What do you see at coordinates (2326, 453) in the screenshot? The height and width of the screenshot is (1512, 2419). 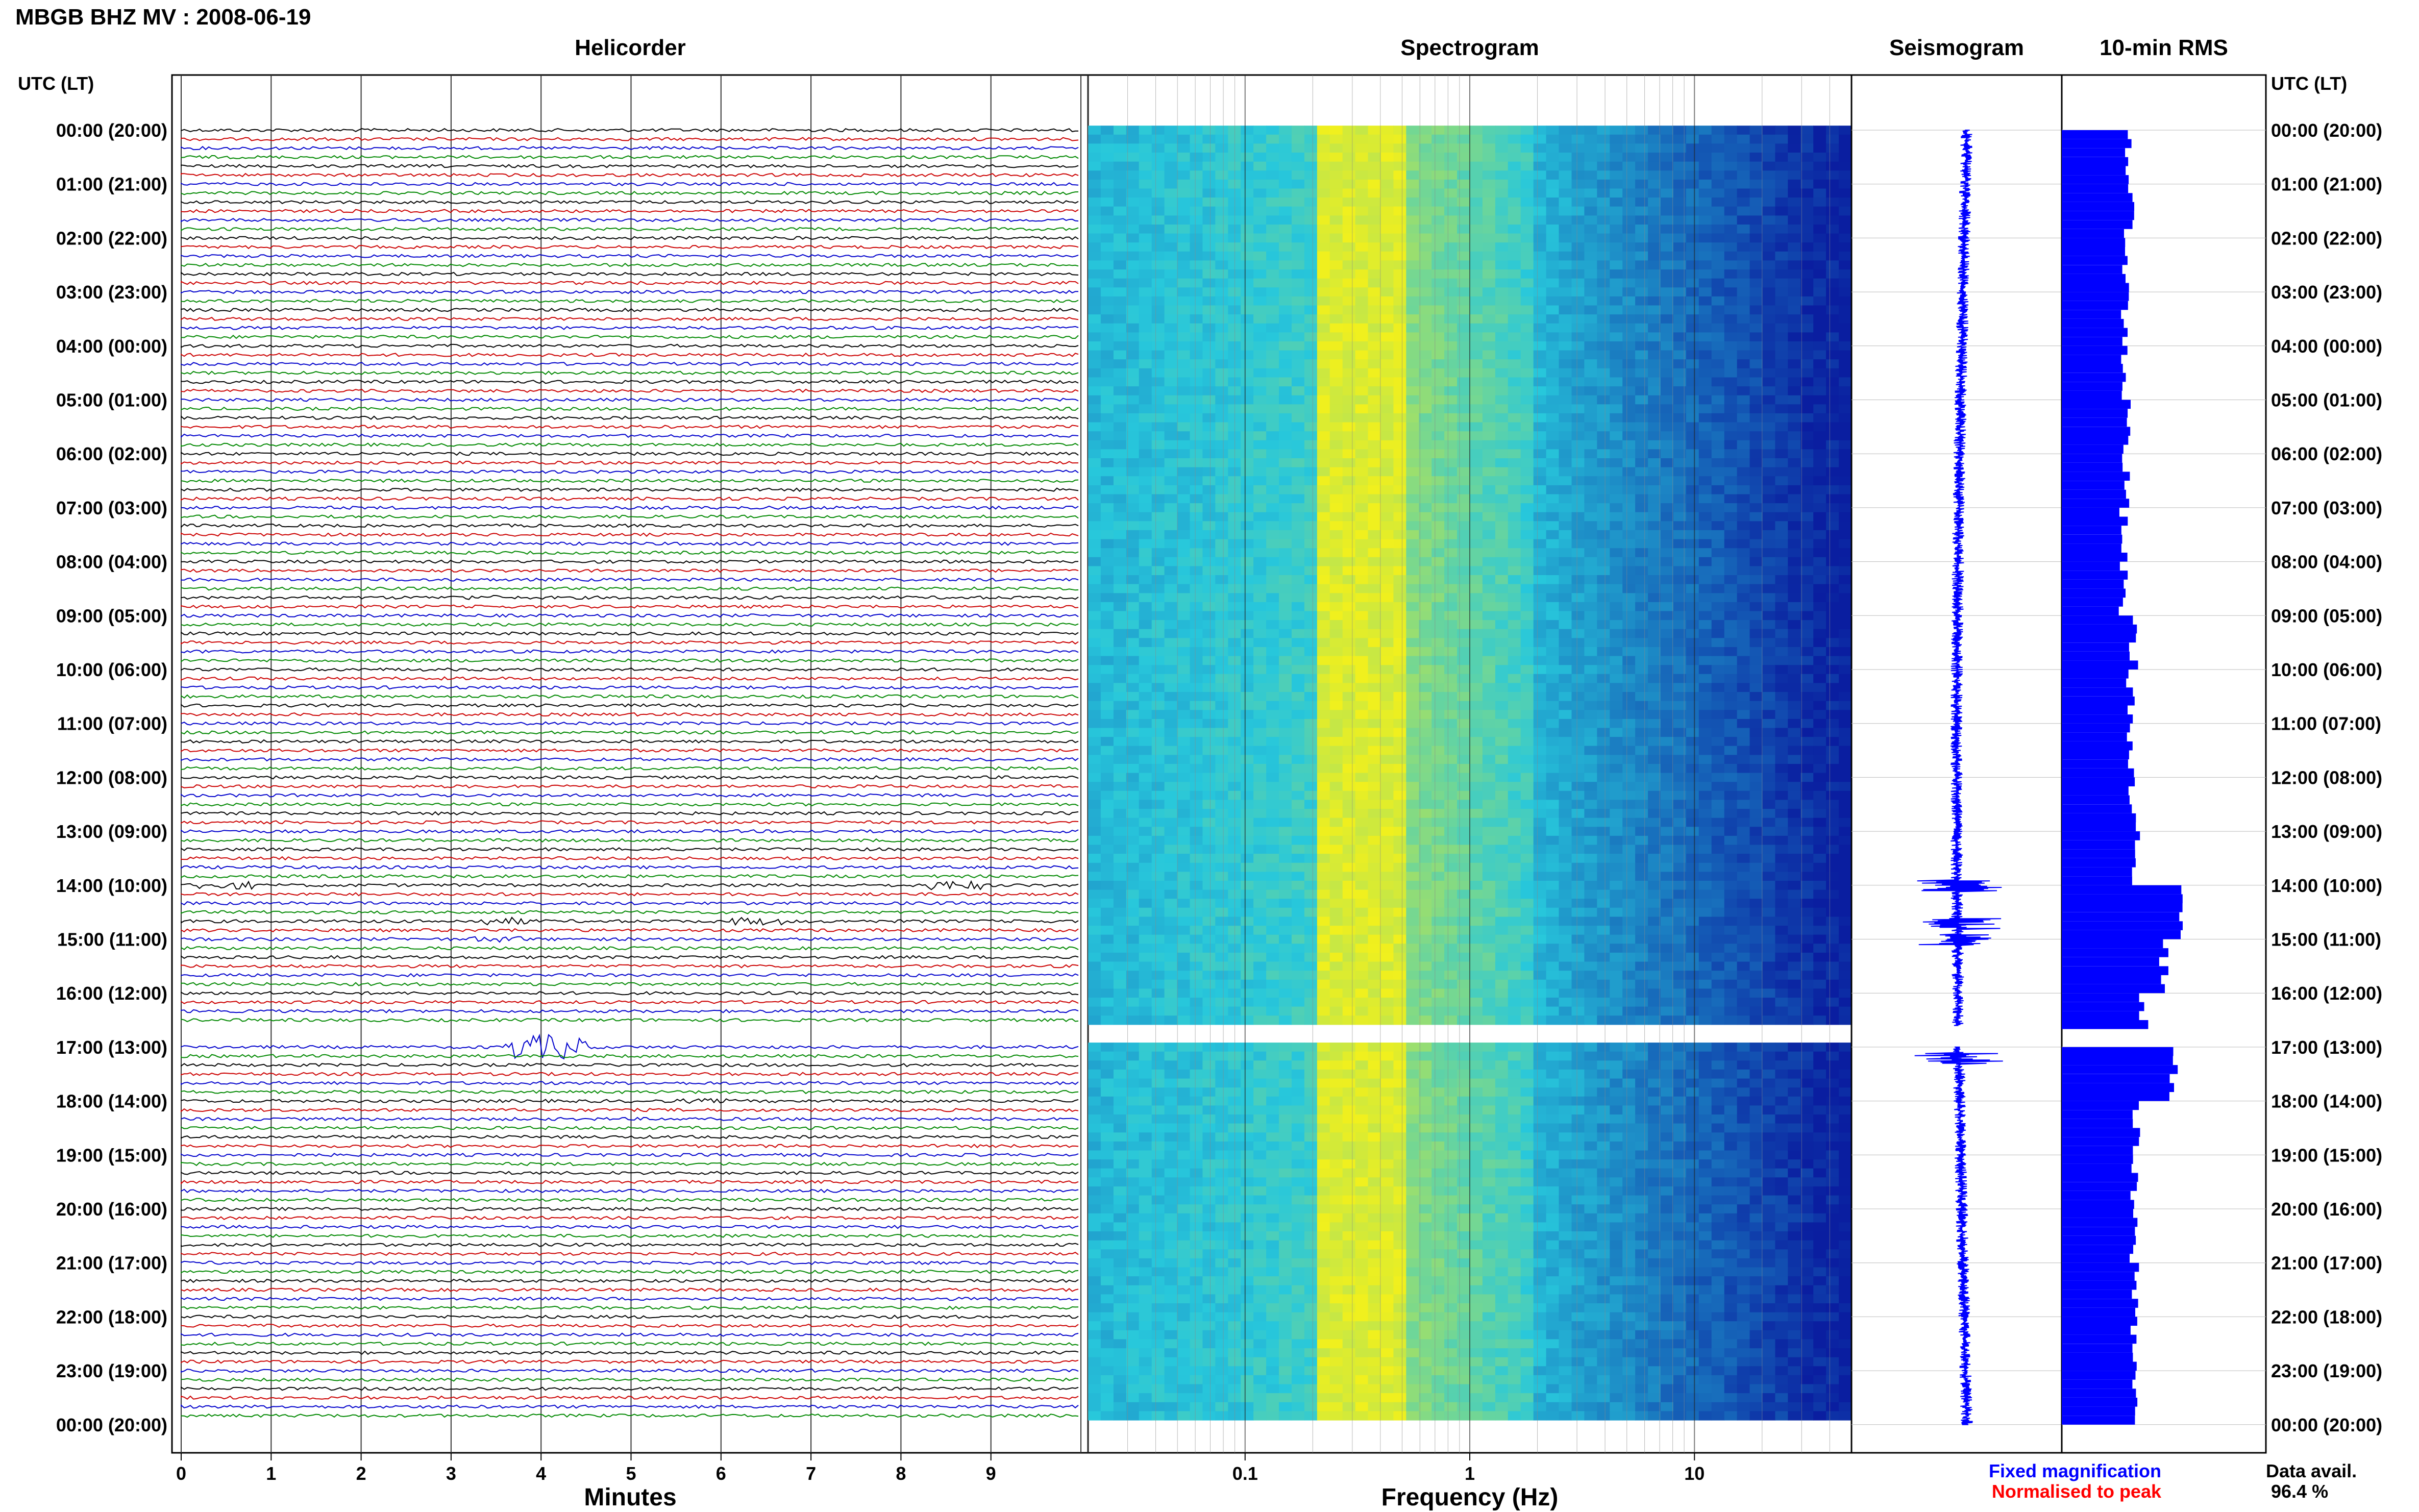 I see `time-label-right: 06:00 (02:00)` at bounding box center [2326, 453].